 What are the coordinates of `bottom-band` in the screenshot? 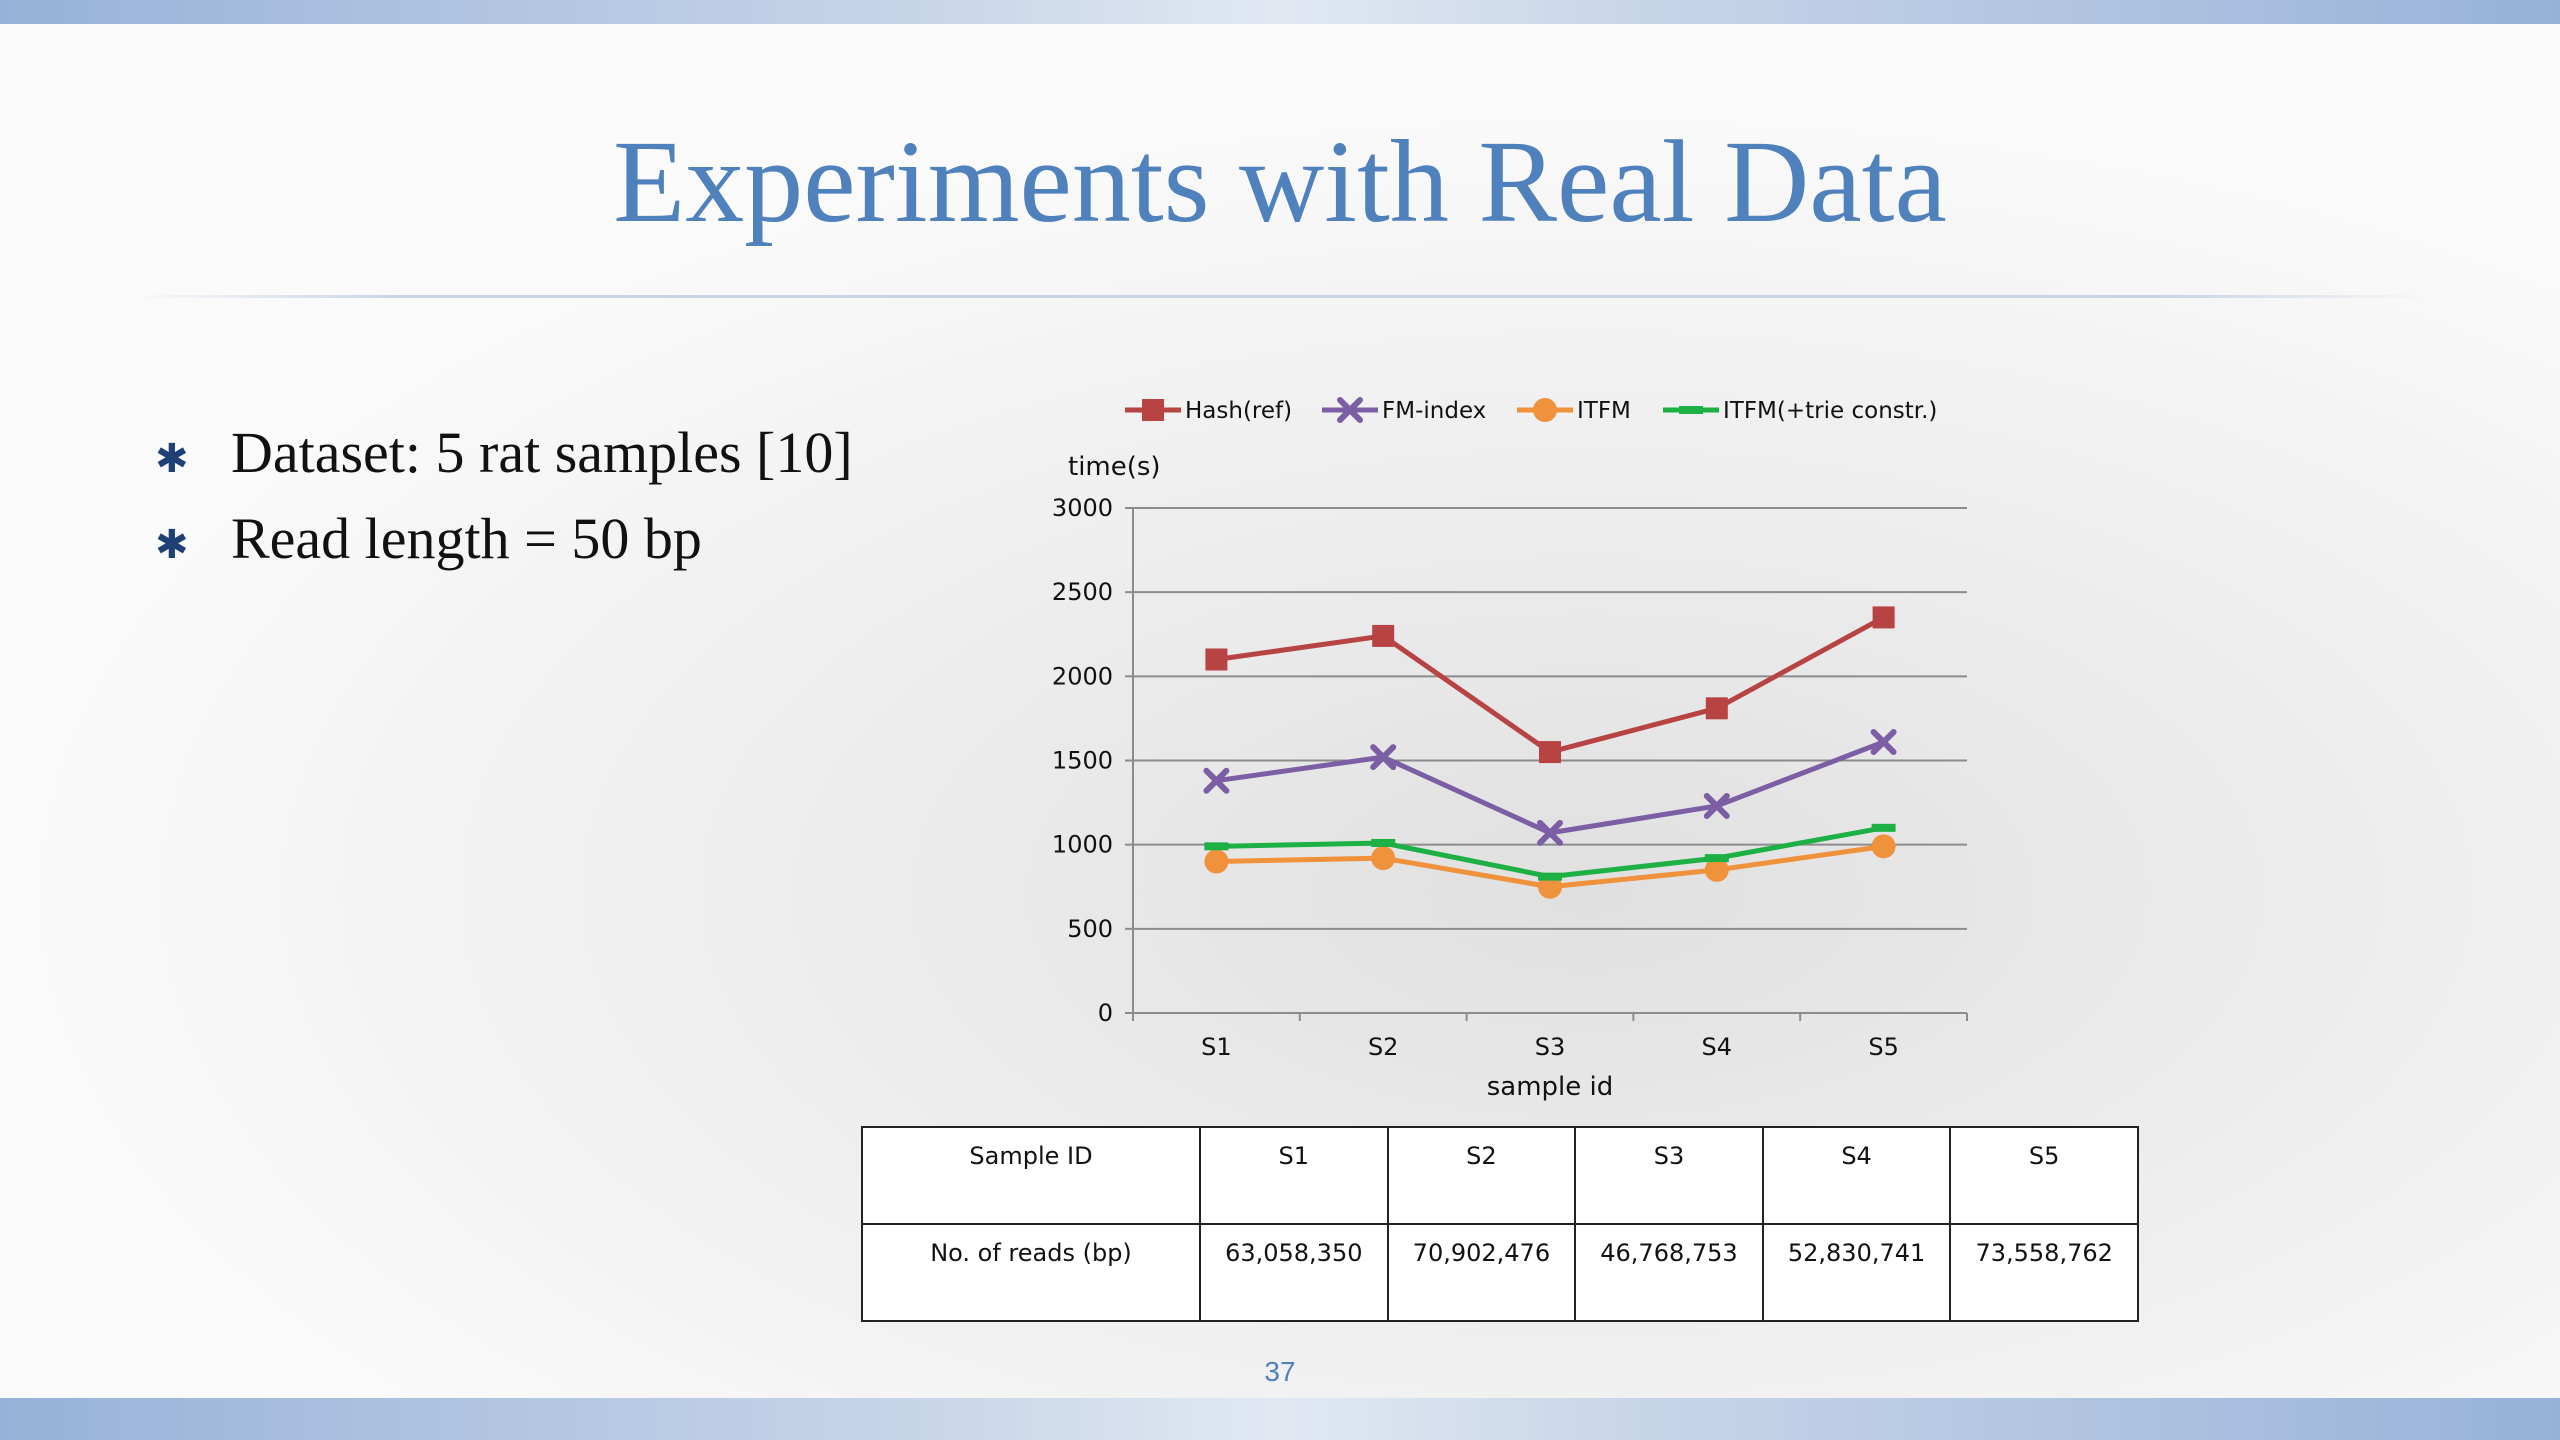 It's located at (1280, 1419).